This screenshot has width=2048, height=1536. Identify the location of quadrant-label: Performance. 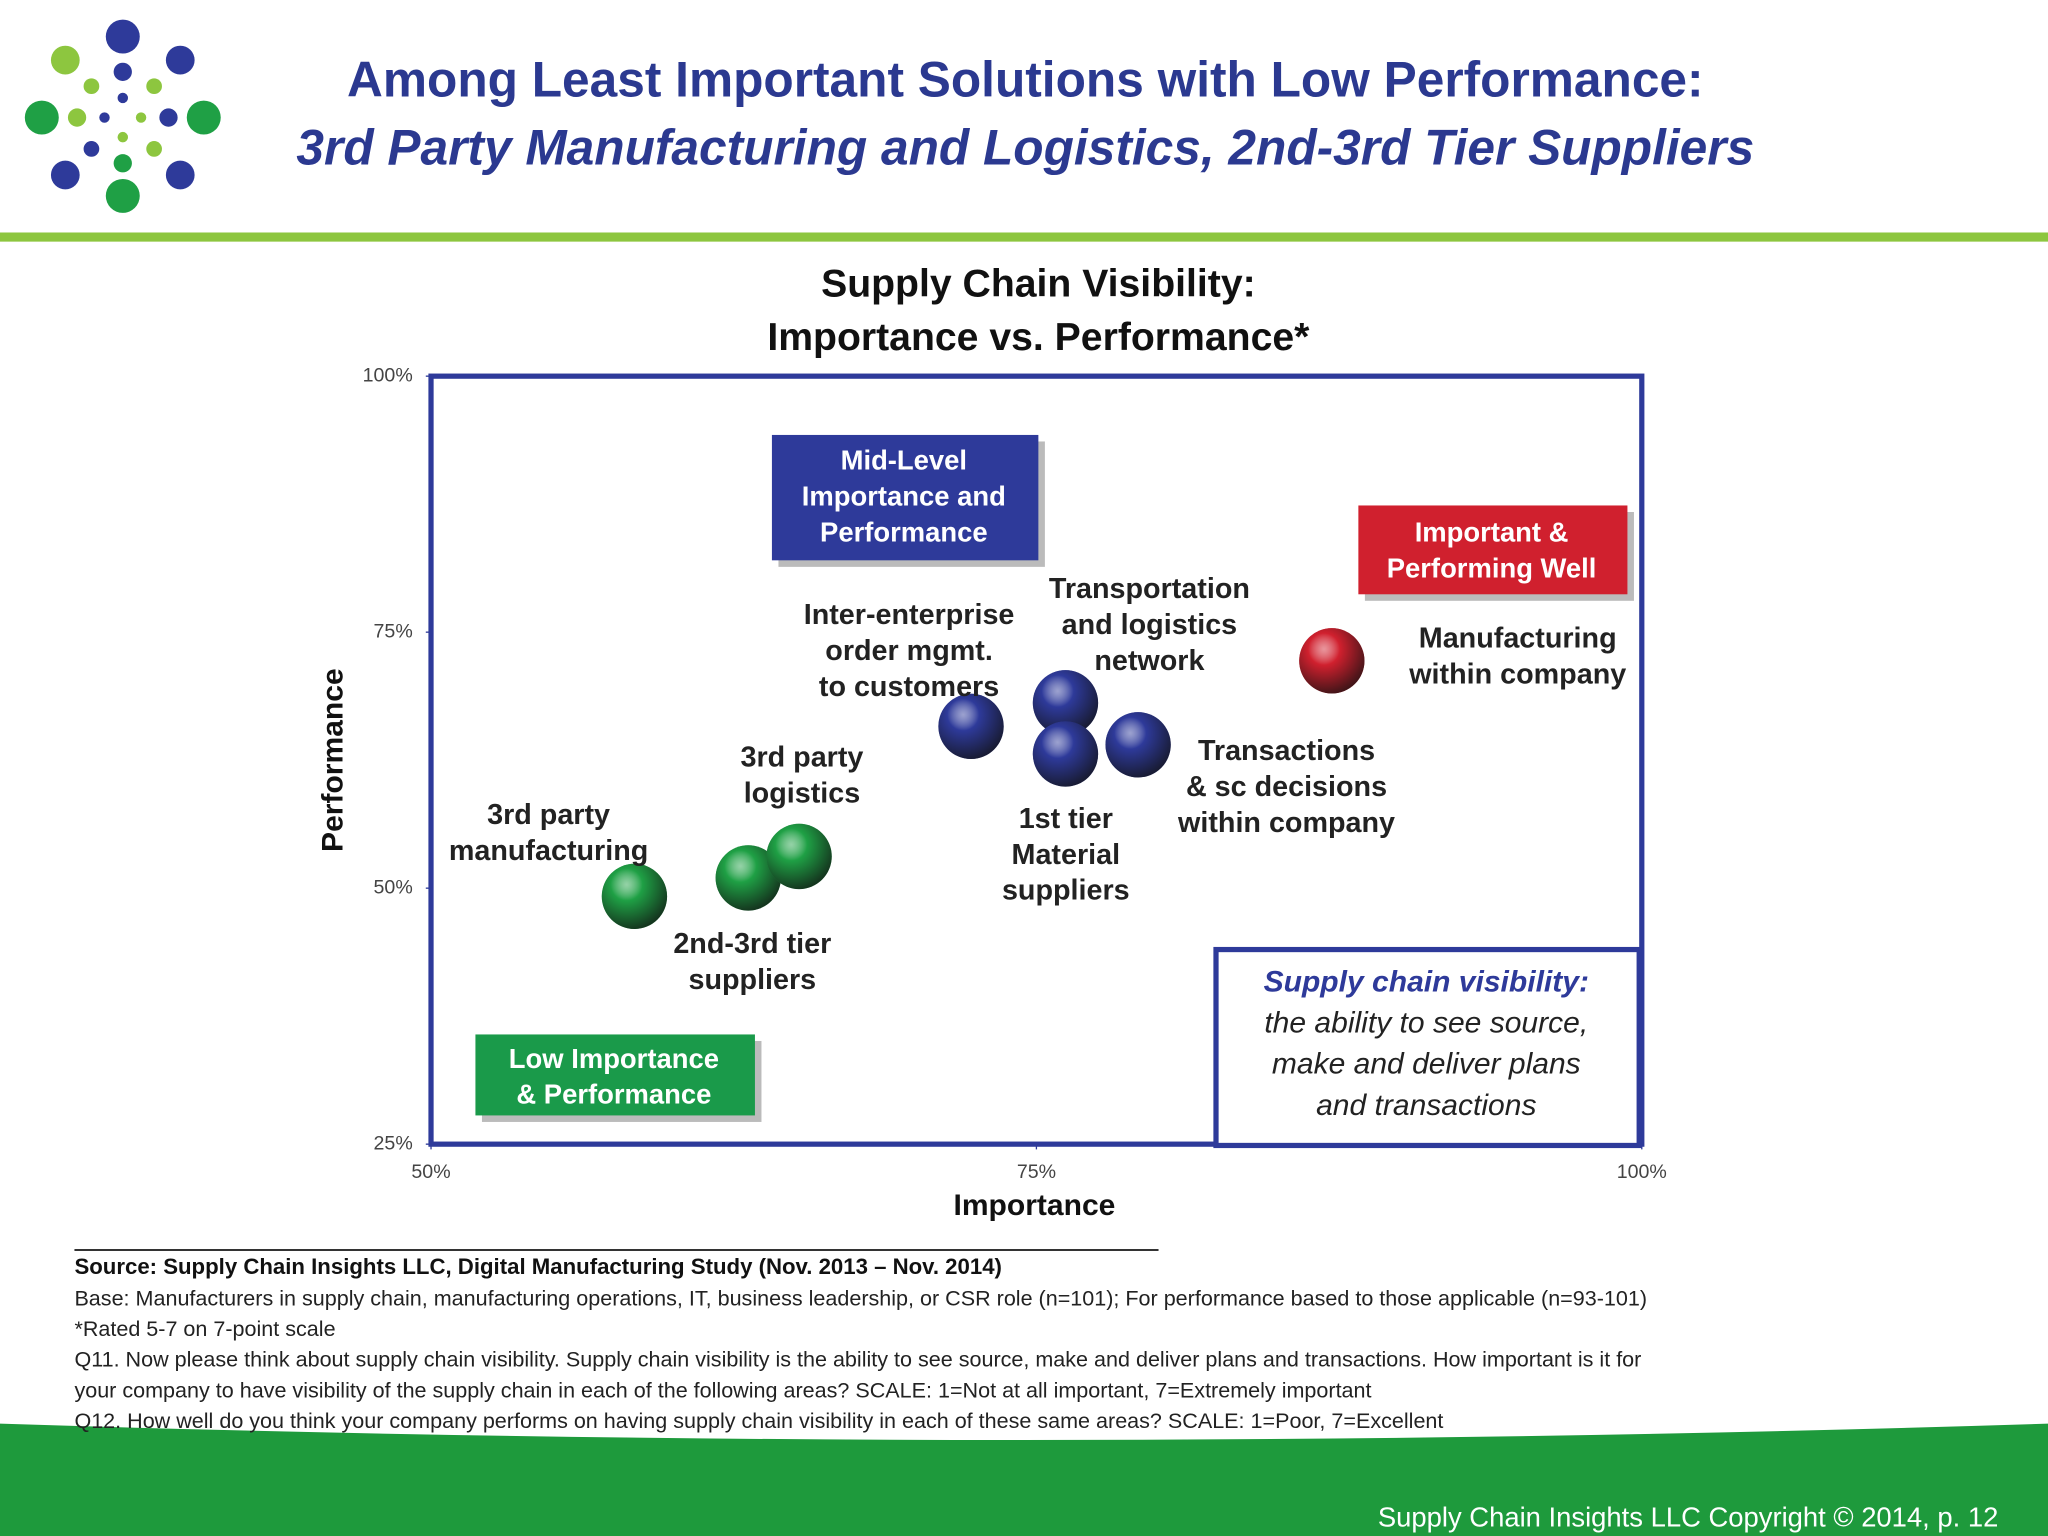
(904, 531).